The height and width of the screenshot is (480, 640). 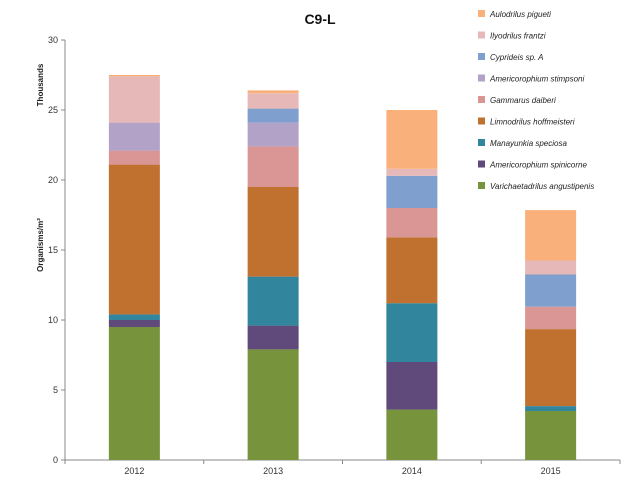 I want to click on y-tick-label: 0, so click(x=55, y=460).